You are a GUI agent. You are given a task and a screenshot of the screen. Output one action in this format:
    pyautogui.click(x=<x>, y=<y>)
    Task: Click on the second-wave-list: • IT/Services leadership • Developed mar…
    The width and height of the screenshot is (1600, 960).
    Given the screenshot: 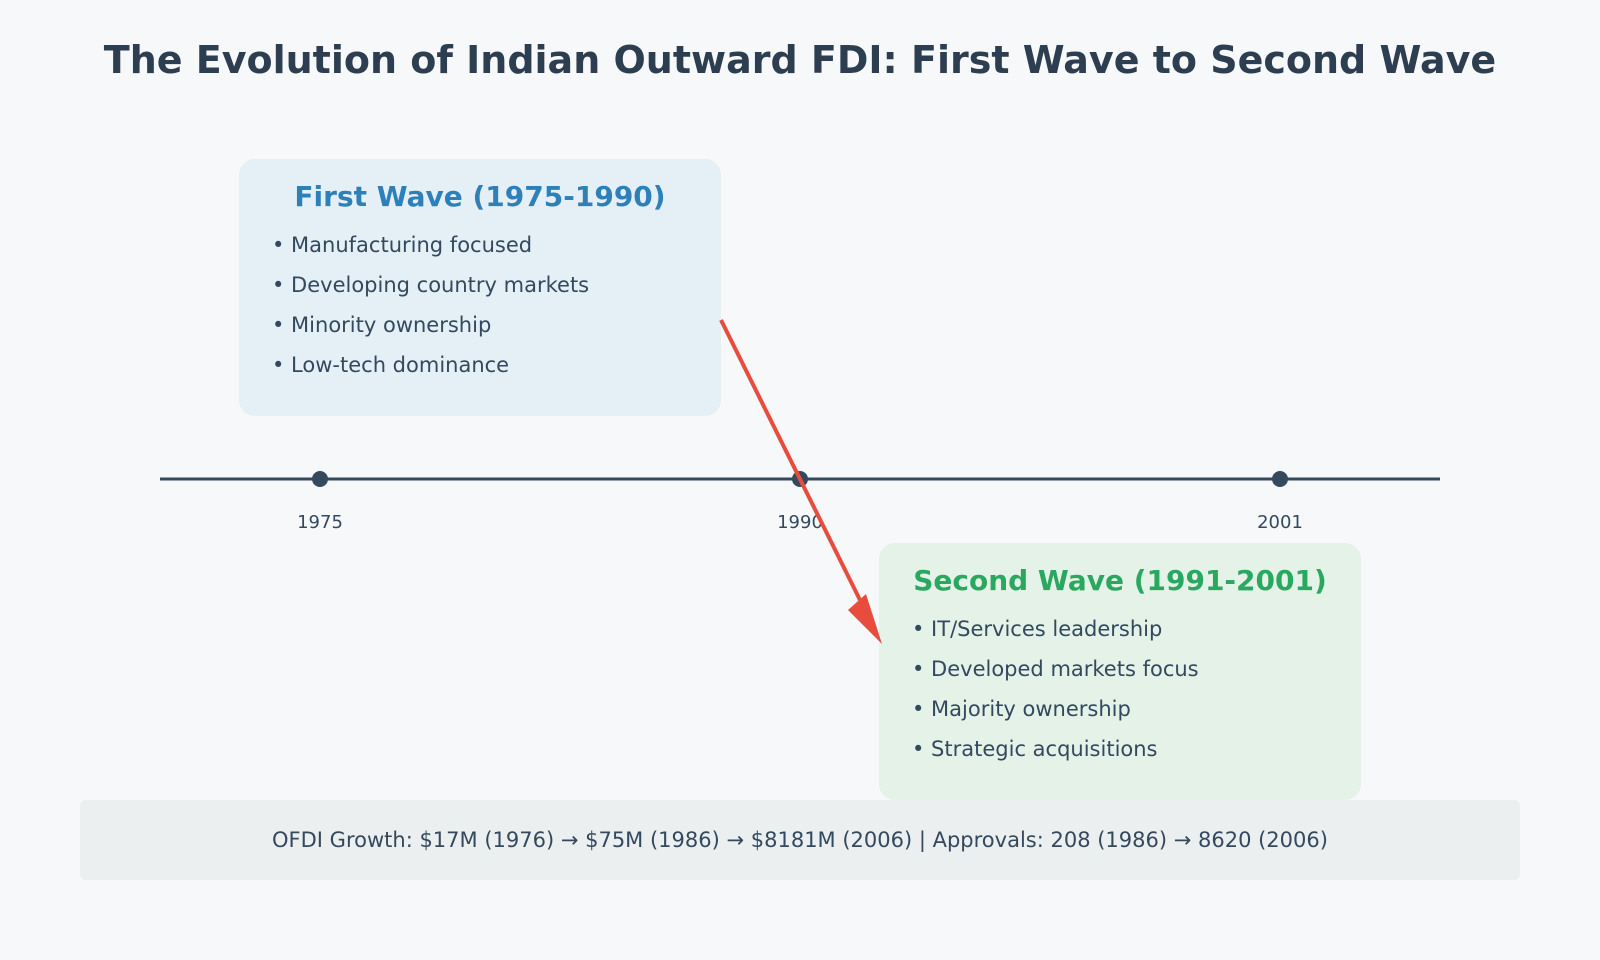 What is the action you would take?
    pyautogui.click(x=1120, y=689)
    